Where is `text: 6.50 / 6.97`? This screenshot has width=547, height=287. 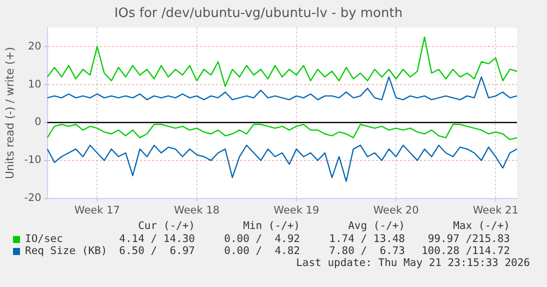
text: 6.50 / 6.97 is located at coordinates (157, 251).